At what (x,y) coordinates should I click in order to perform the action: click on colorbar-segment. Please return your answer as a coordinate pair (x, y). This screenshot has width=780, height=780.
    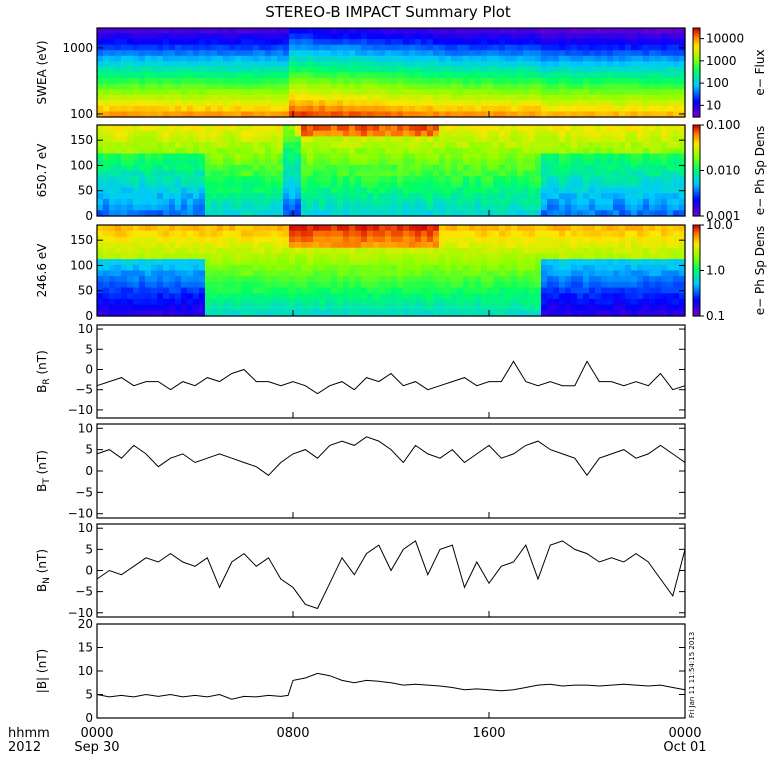
    Looking at the image, I should click on (696, 215).